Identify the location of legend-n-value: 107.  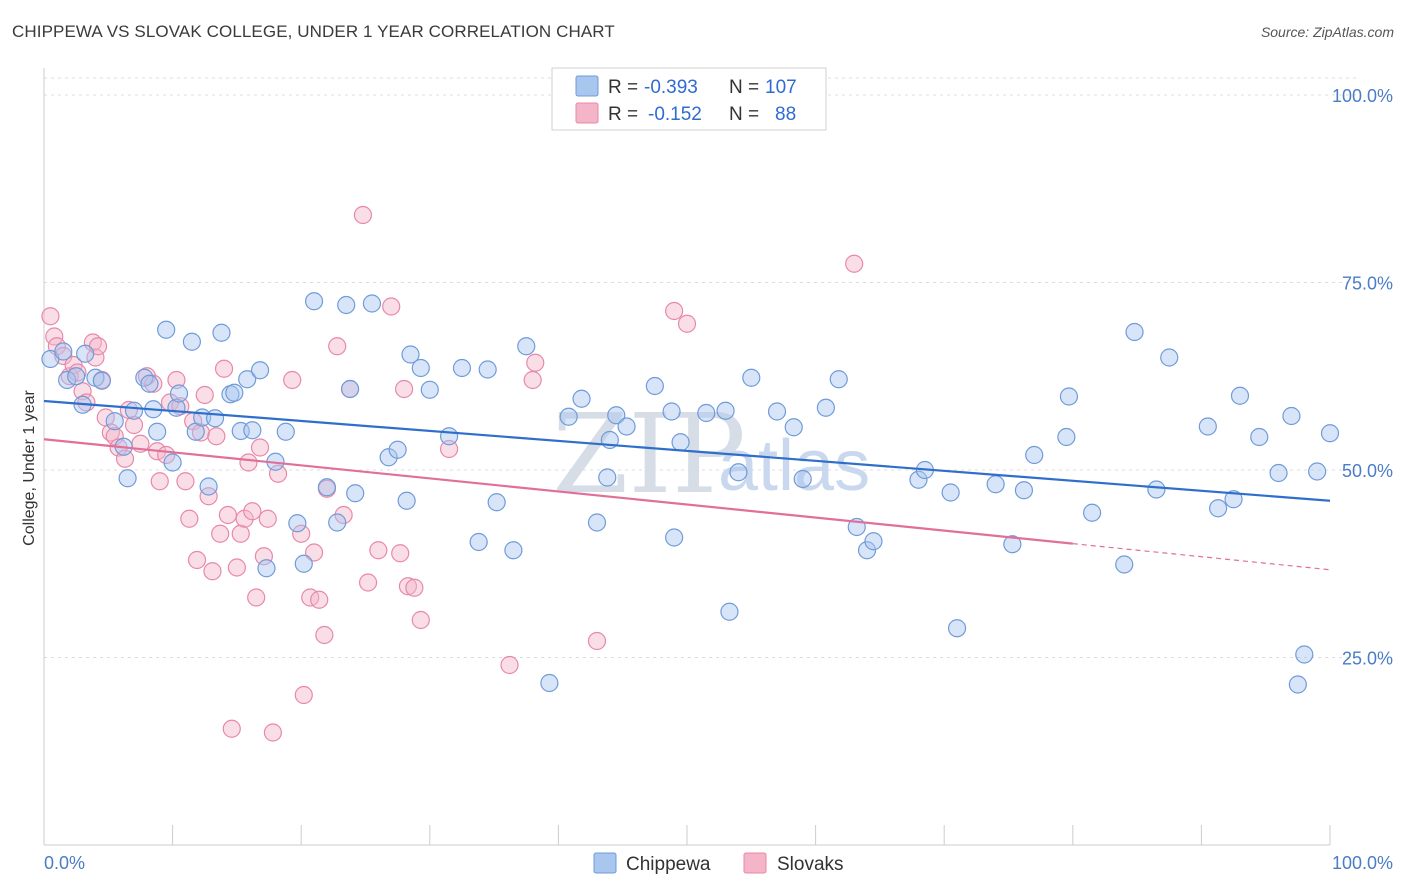
(781, 87).